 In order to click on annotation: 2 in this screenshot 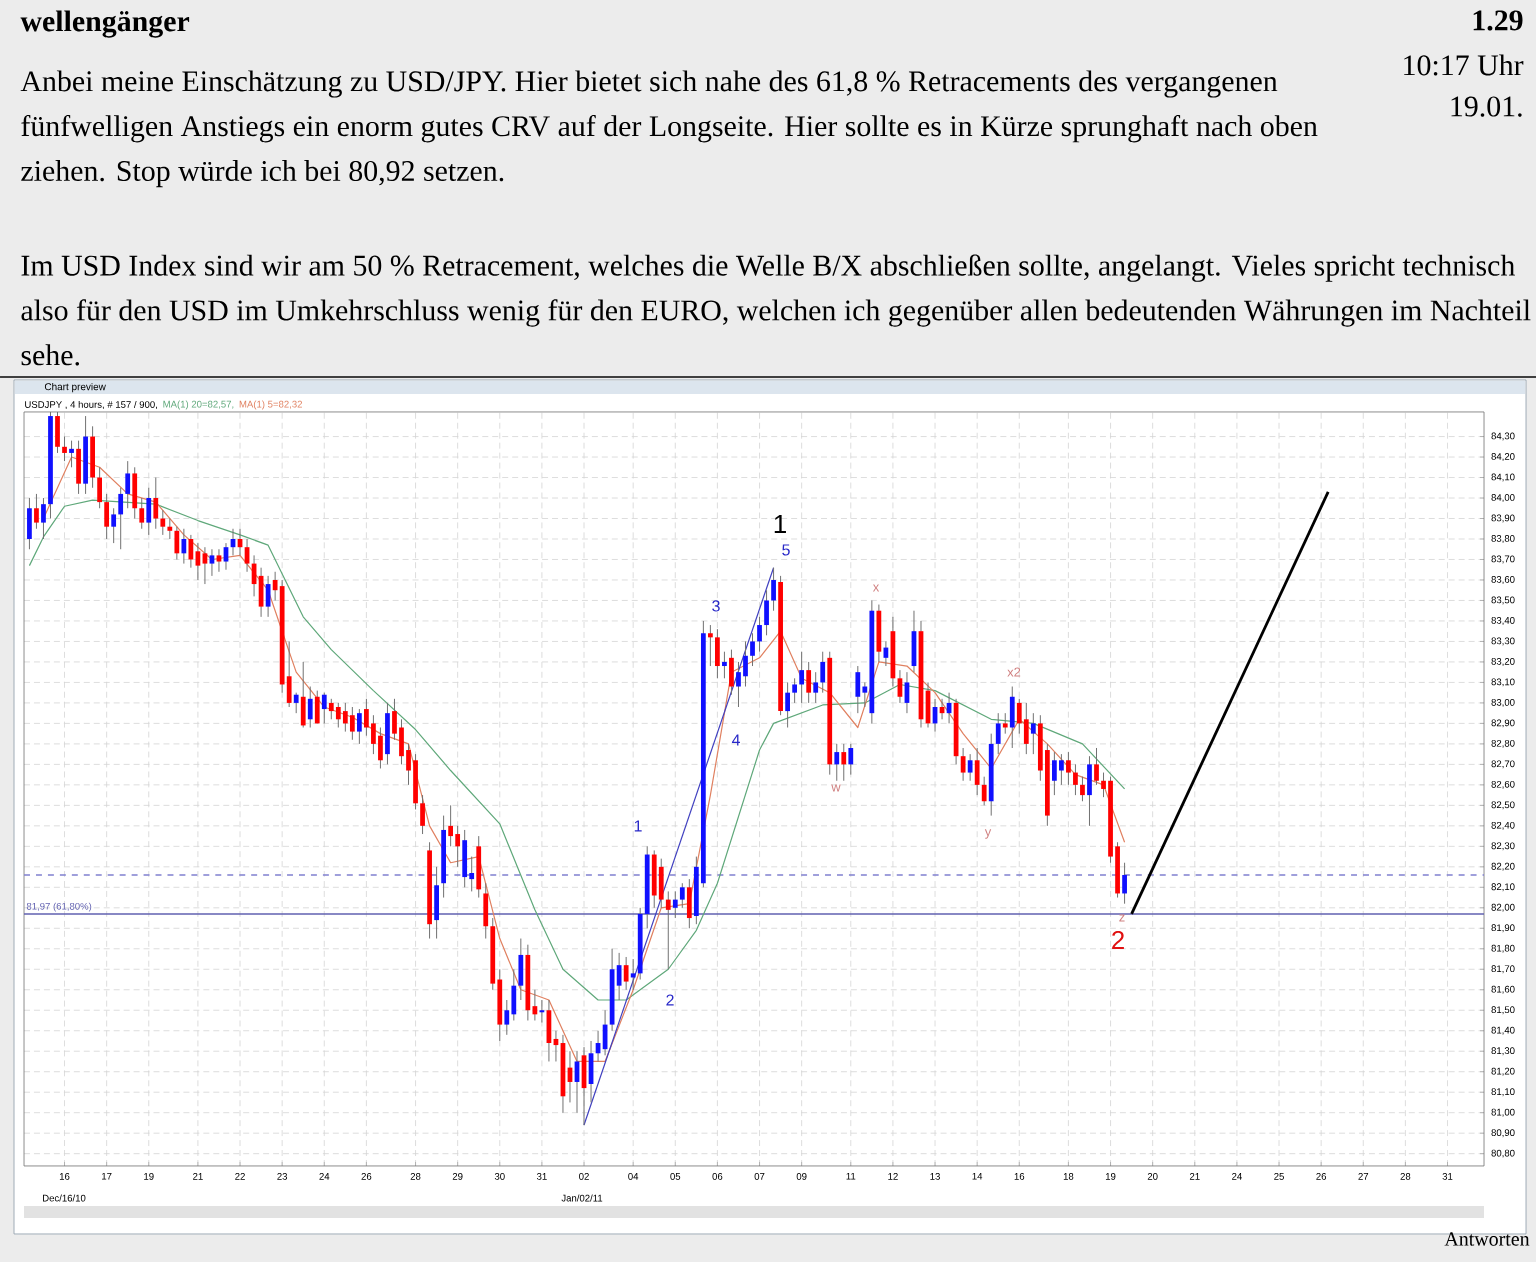, I will do `click(1118, 940)`.